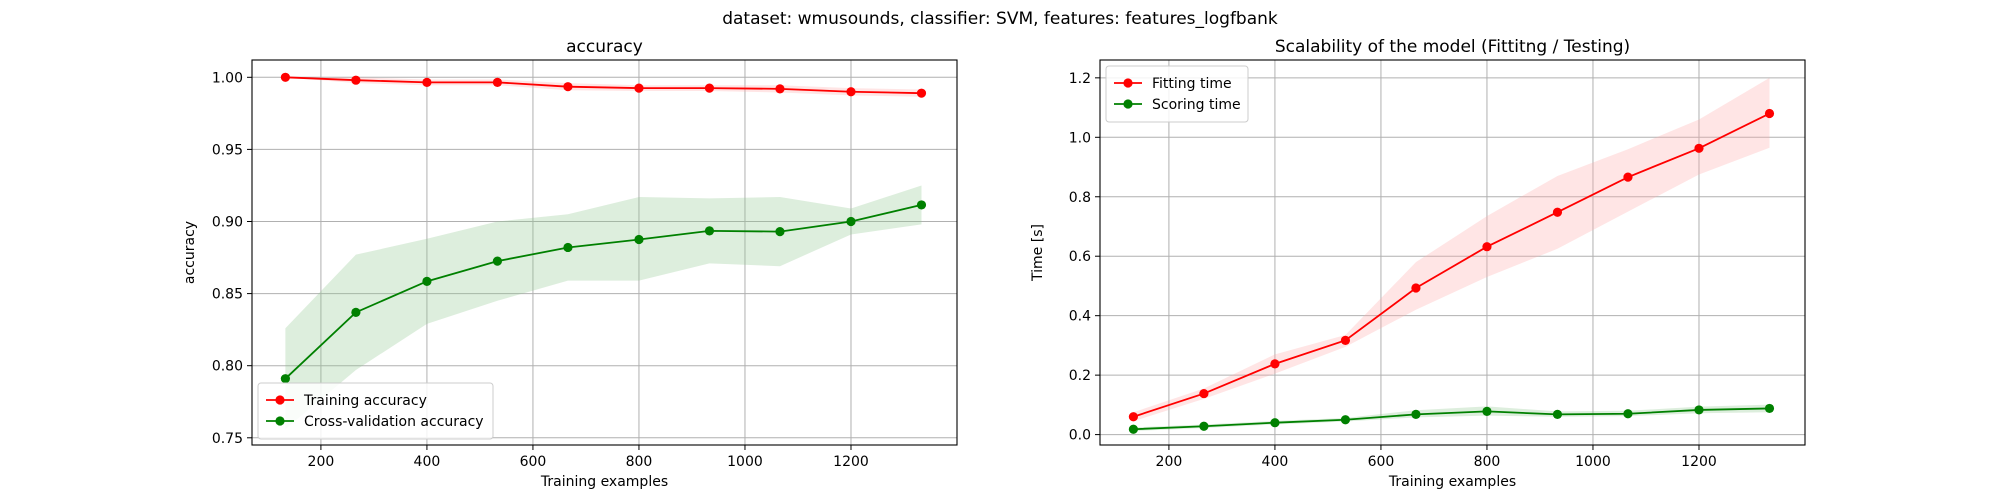  Describe the element at coordinates (227, 78) in the screenshot. I see `accuracy-ytick-label-5: 1.00` at that location.